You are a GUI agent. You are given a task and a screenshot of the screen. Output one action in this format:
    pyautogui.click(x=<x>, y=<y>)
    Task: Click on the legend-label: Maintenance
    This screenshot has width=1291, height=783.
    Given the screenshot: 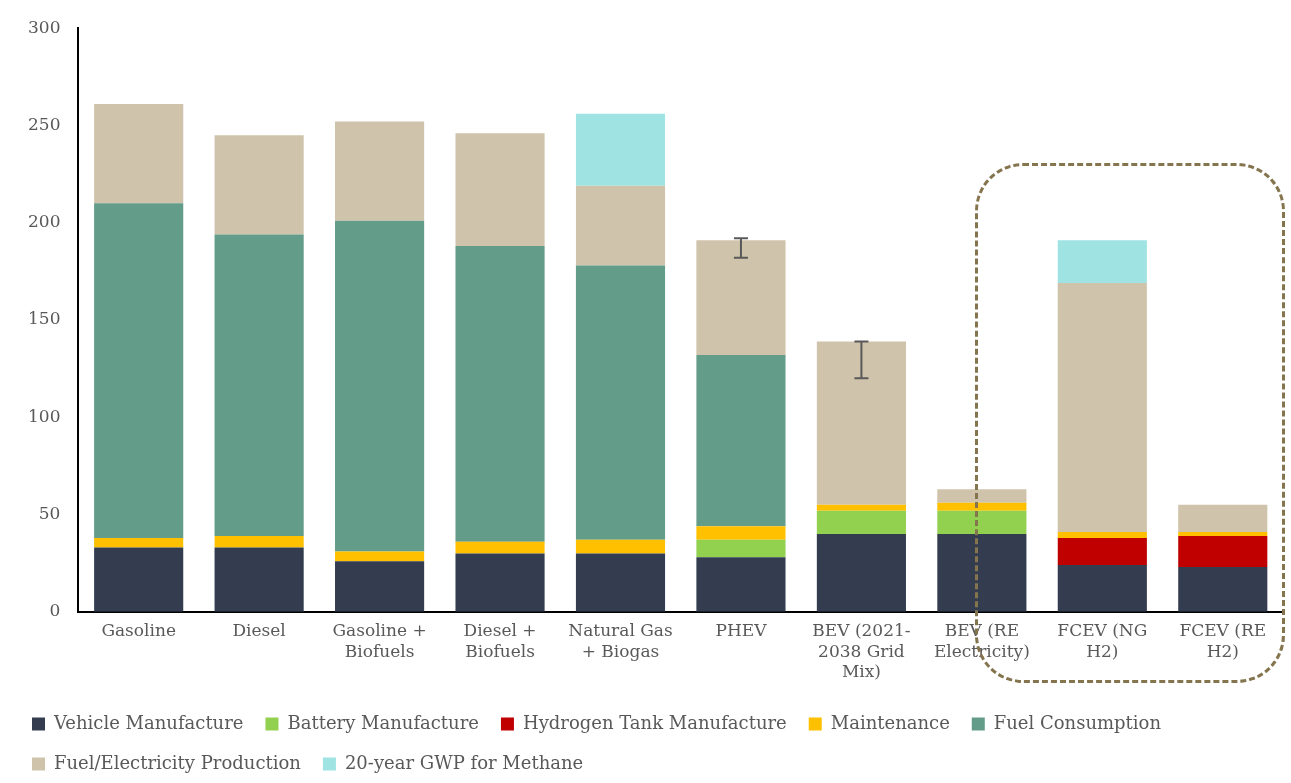 What is the action you would take?
    pyautogui.click(x=890, y=722)
    